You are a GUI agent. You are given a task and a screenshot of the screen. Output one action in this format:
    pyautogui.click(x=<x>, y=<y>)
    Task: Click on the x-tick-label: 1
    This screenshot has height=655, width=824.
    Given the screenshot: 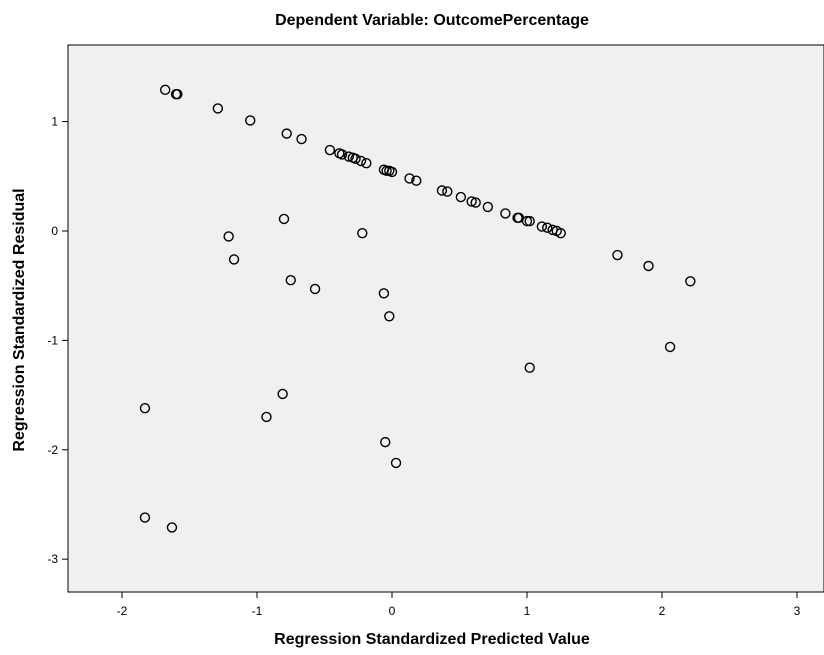 What is the action you would take?
    pyautogui.click(x=527, y=611)
    